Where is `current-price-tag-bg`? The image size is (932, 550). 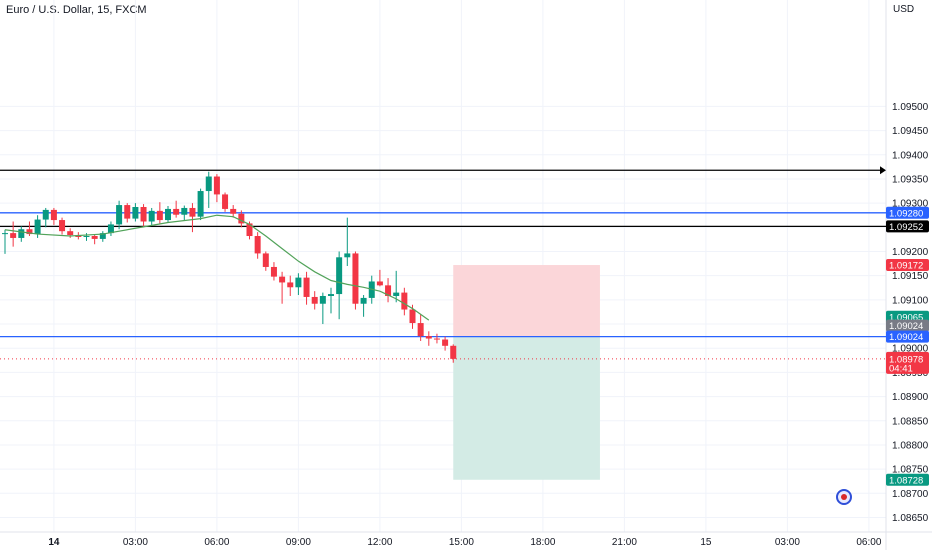 current-price-tag-bg is located at coordinates (907, 362).